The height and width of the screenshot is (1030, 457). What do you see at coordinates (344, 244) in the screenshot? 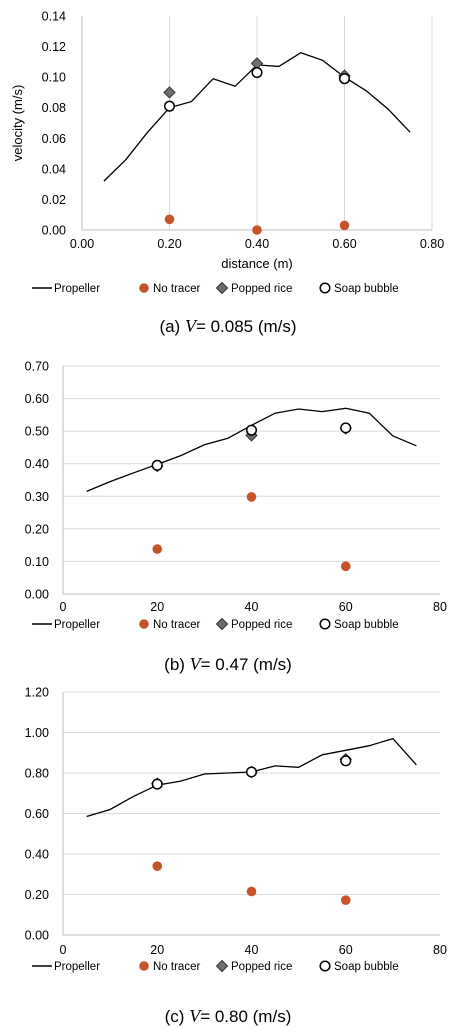
I see `x-tick-label: 0.60` at bounding box center [344, 244].